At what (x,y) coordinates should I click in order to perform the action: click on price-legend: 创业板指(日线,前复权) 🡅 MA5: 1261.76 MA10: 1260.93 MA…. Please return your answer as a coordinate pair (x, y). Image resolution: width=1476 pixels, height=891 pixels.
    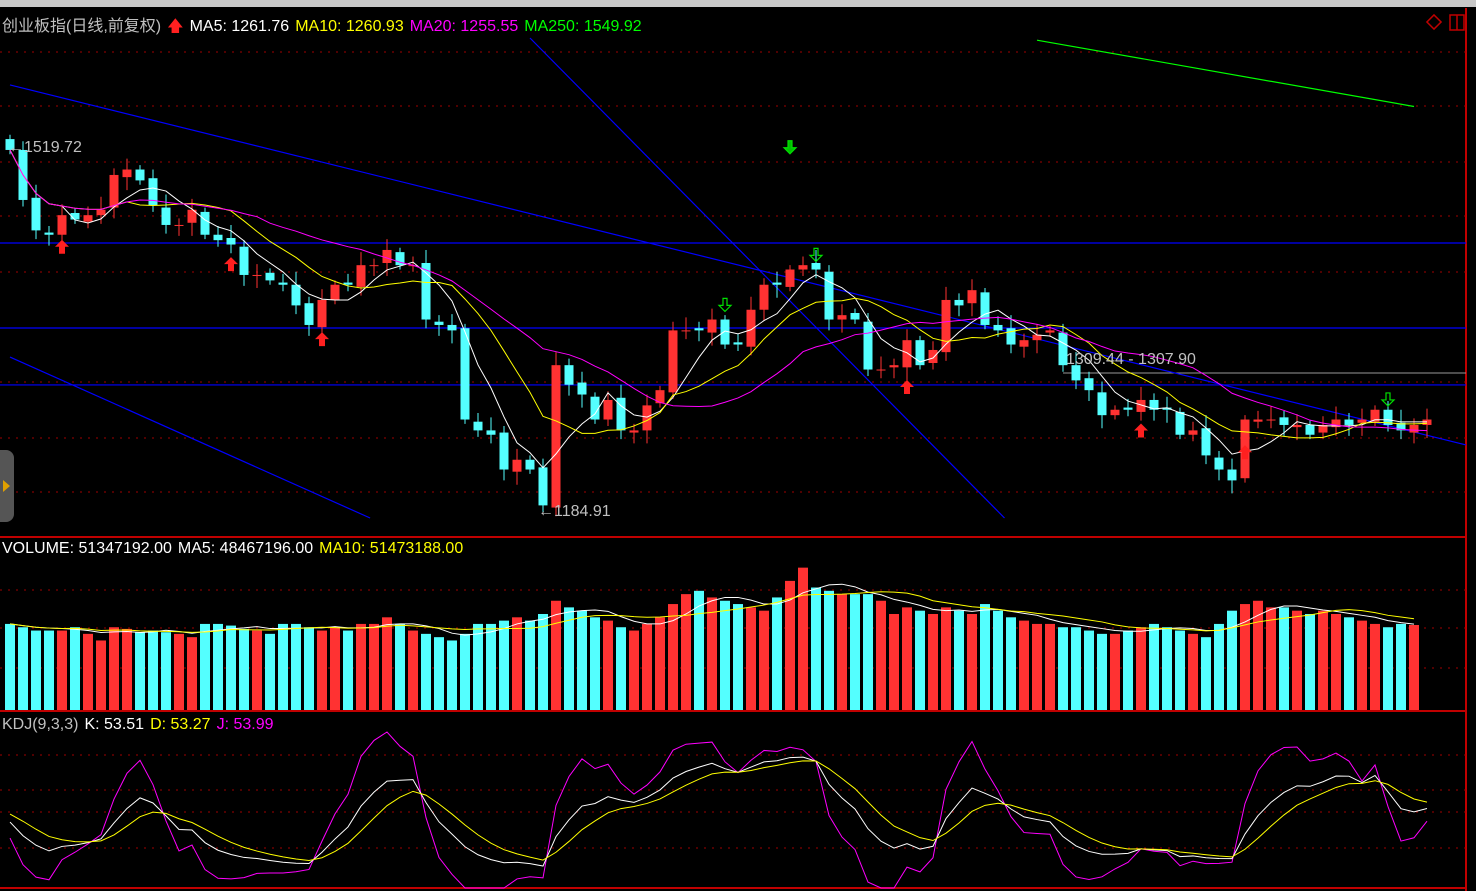
    Looking at the image, I should click on (325, 27).